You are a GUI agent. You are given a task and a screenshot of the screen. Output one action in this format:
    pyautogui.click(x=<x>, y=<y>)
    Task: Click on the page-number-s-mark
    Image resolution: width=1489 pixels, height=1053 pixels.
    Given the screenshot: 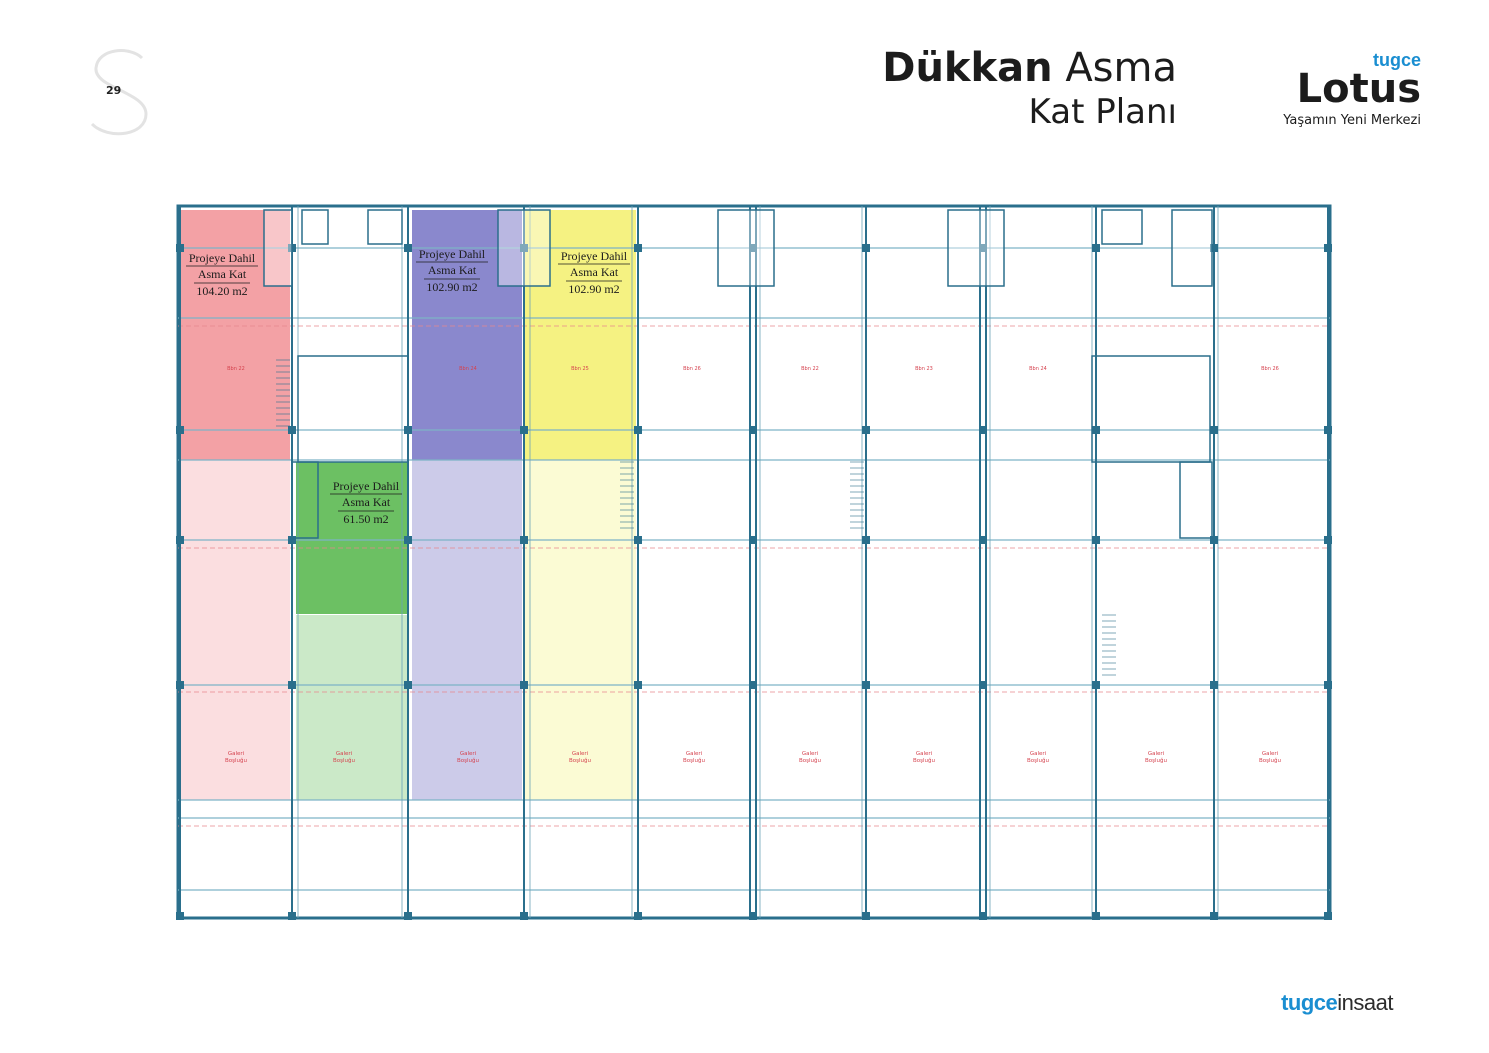 What is the action you would take?
    pyautogui.click(x=119, y=92)
    